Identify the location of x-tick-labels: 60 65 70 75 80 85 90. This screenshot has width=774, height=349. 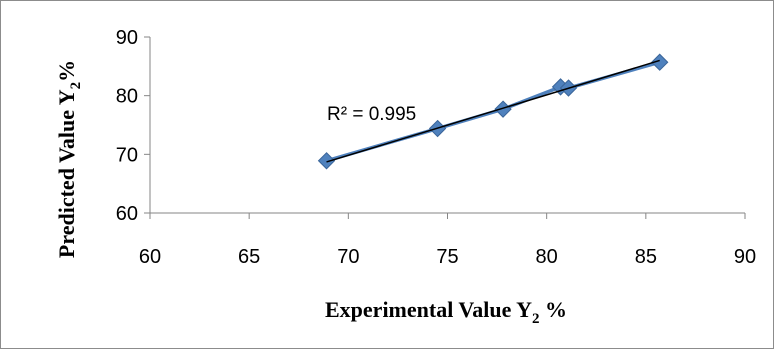
(447, 257).